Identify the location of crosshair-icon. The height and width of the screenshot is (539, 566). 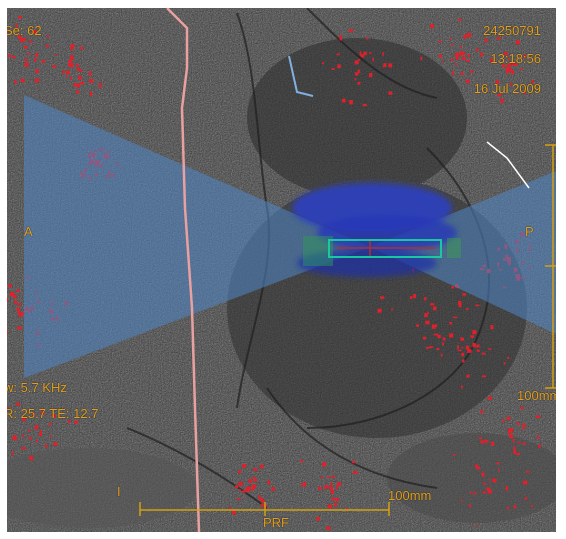
(386, 248).